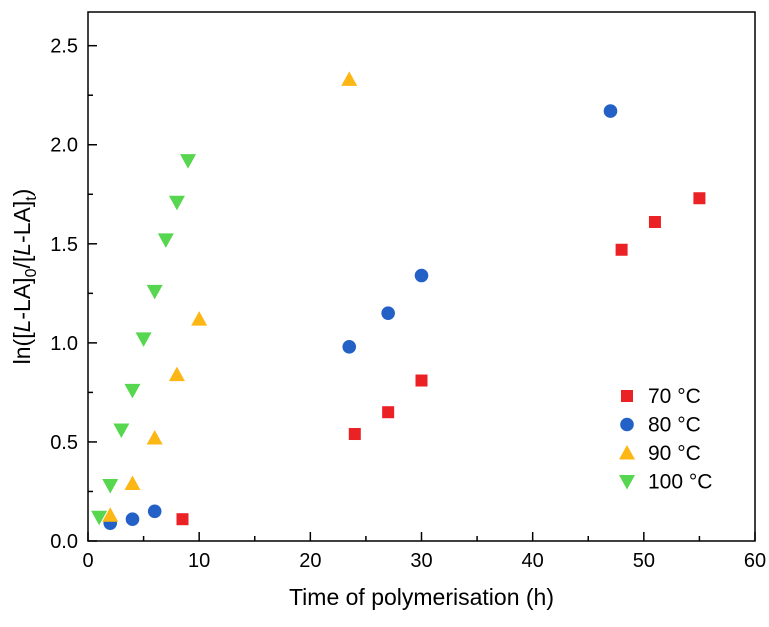 This screenshot has width=769, height=627. I want to click on x-tick-label: 40, so click(533, 561).